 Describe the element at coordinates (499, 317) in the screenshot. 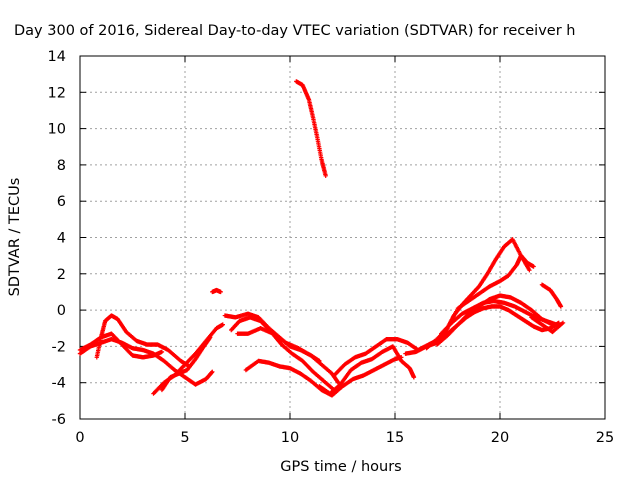

I see `series-track-q` at that location.